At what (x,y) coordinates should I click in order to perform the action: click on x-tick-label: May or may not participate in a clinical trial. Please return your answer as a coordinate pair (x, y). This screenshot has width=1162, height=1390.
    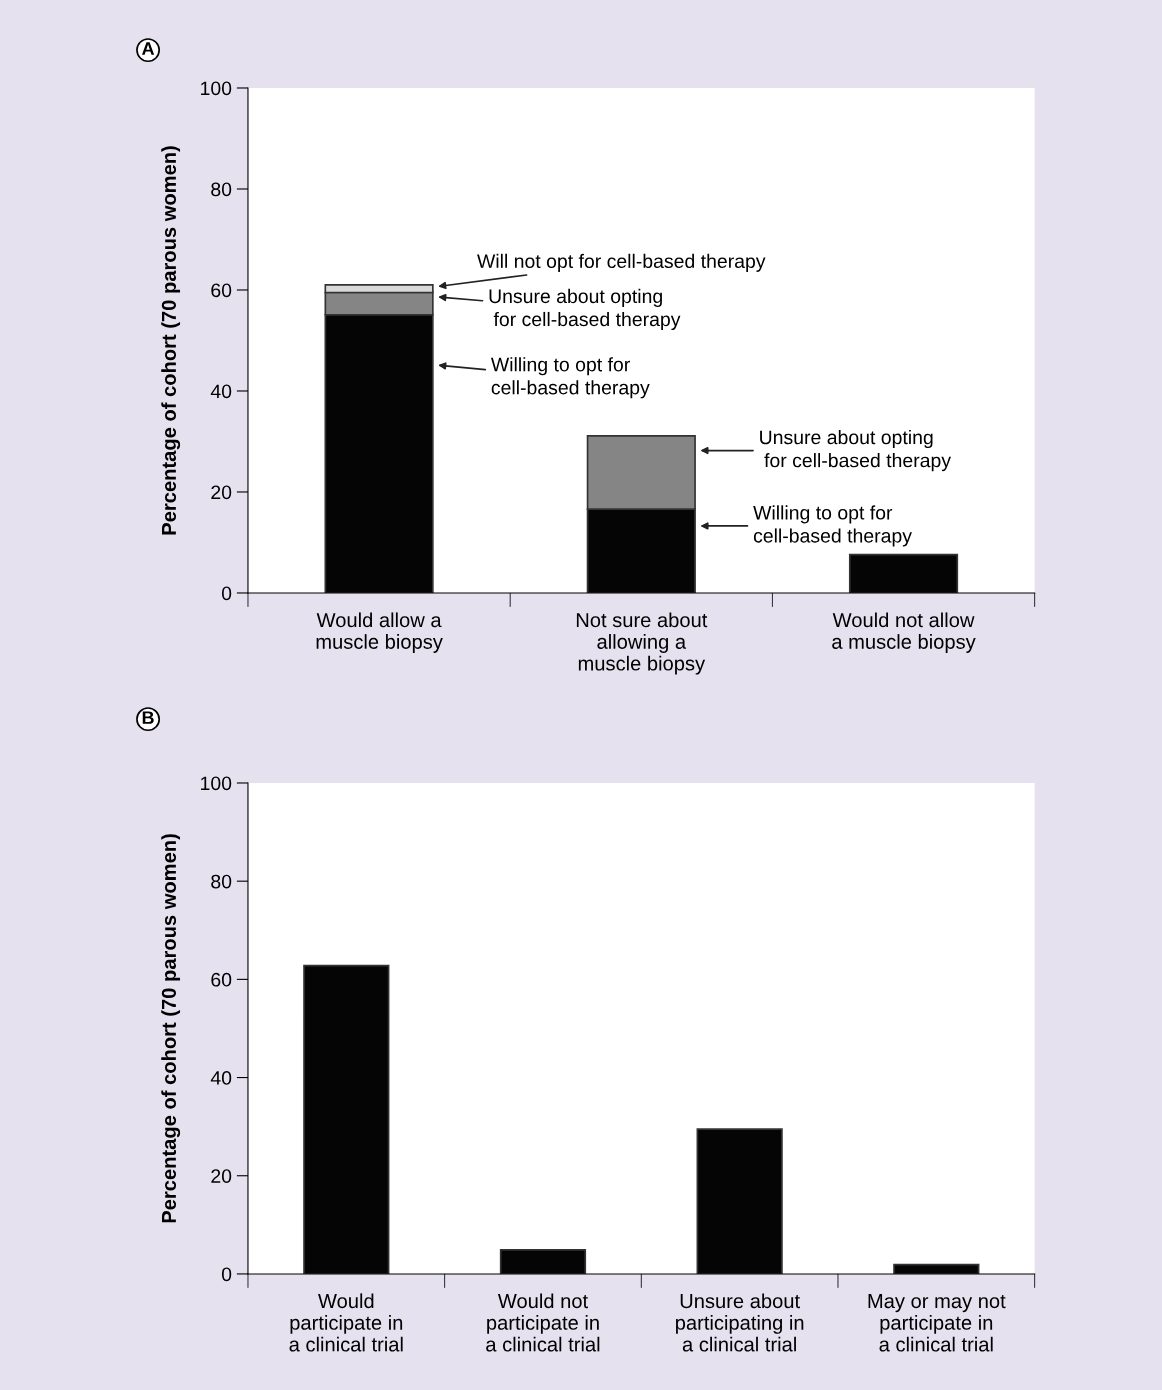
    Looking at the image, I should click on (937, 1323).